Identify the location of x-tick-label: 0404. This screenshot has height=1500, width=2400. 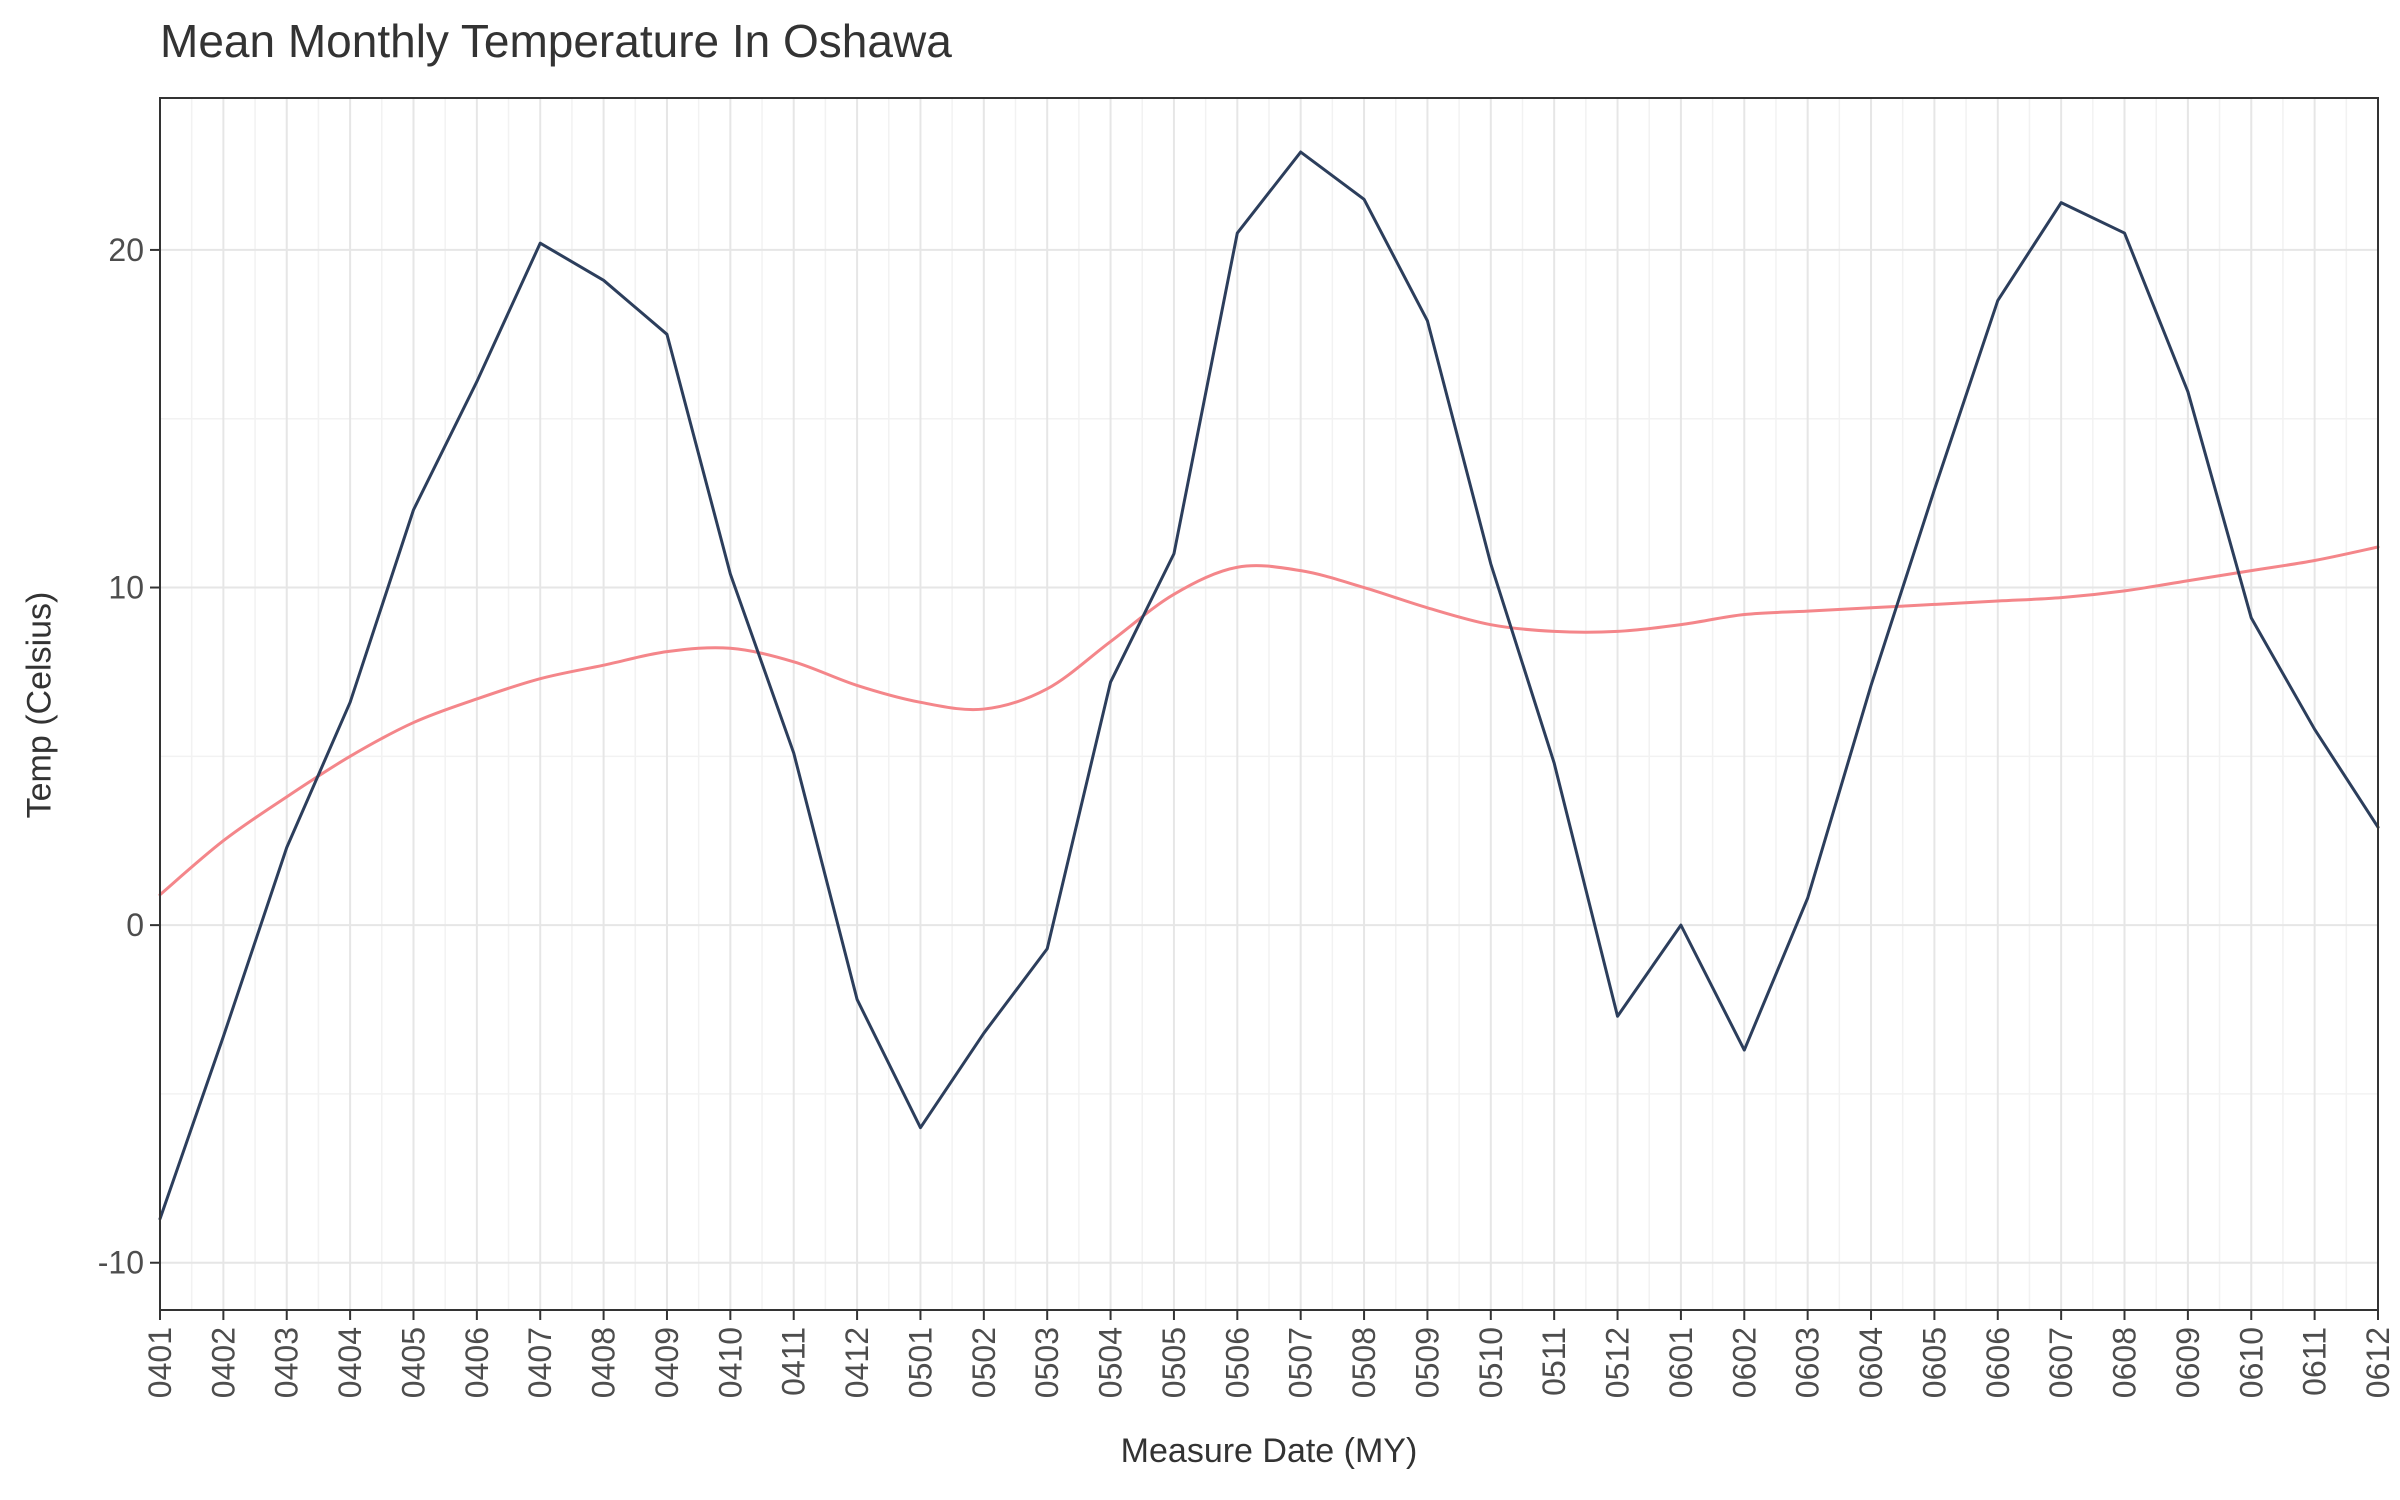
(350, 1362).